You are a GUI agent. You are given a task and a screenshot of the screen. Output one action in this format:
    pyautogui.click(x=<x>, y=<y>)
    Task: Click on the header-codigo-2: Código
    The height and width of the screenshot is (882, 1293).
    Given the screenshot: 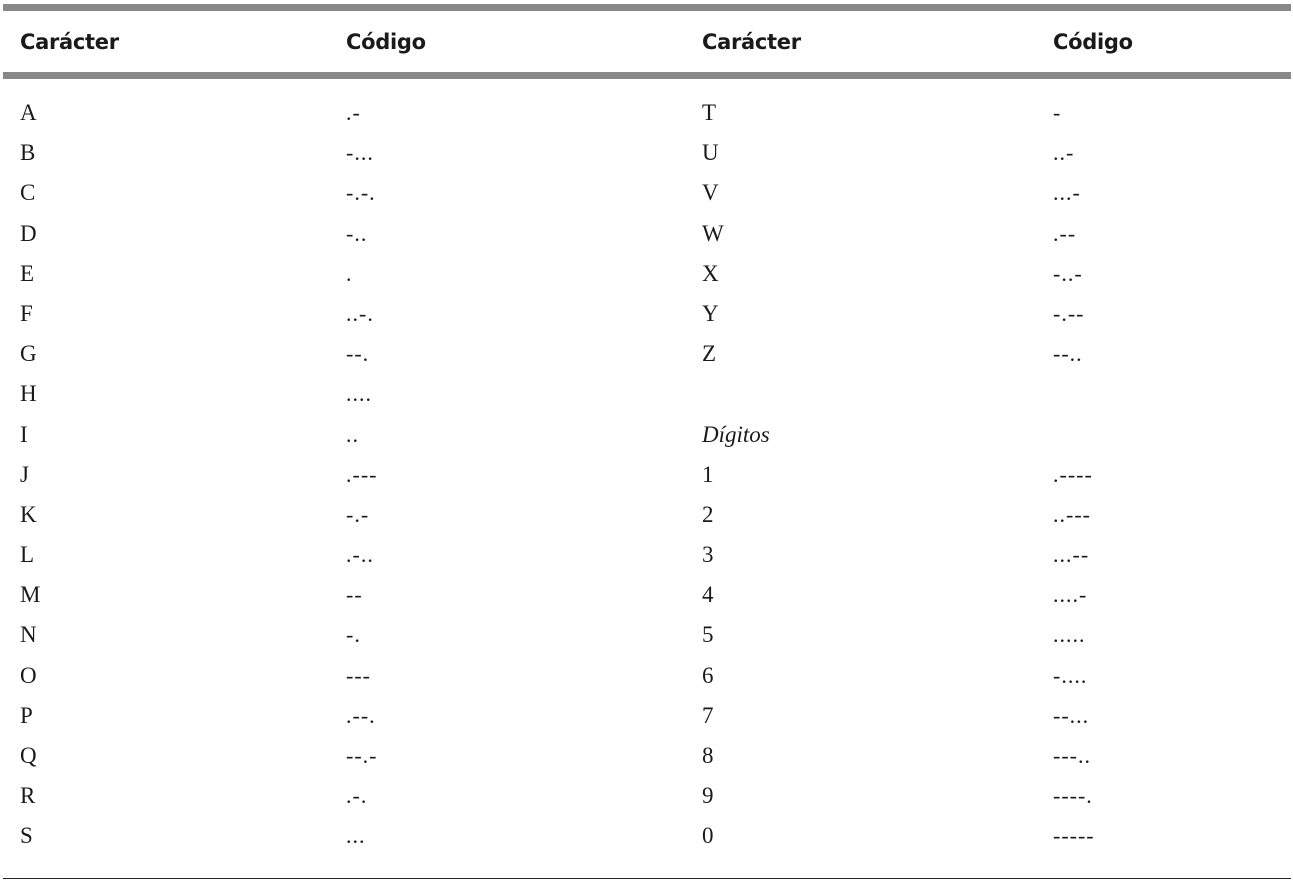 What is the action you would take?
    pyautogui.click(x=1093, y=42)
    